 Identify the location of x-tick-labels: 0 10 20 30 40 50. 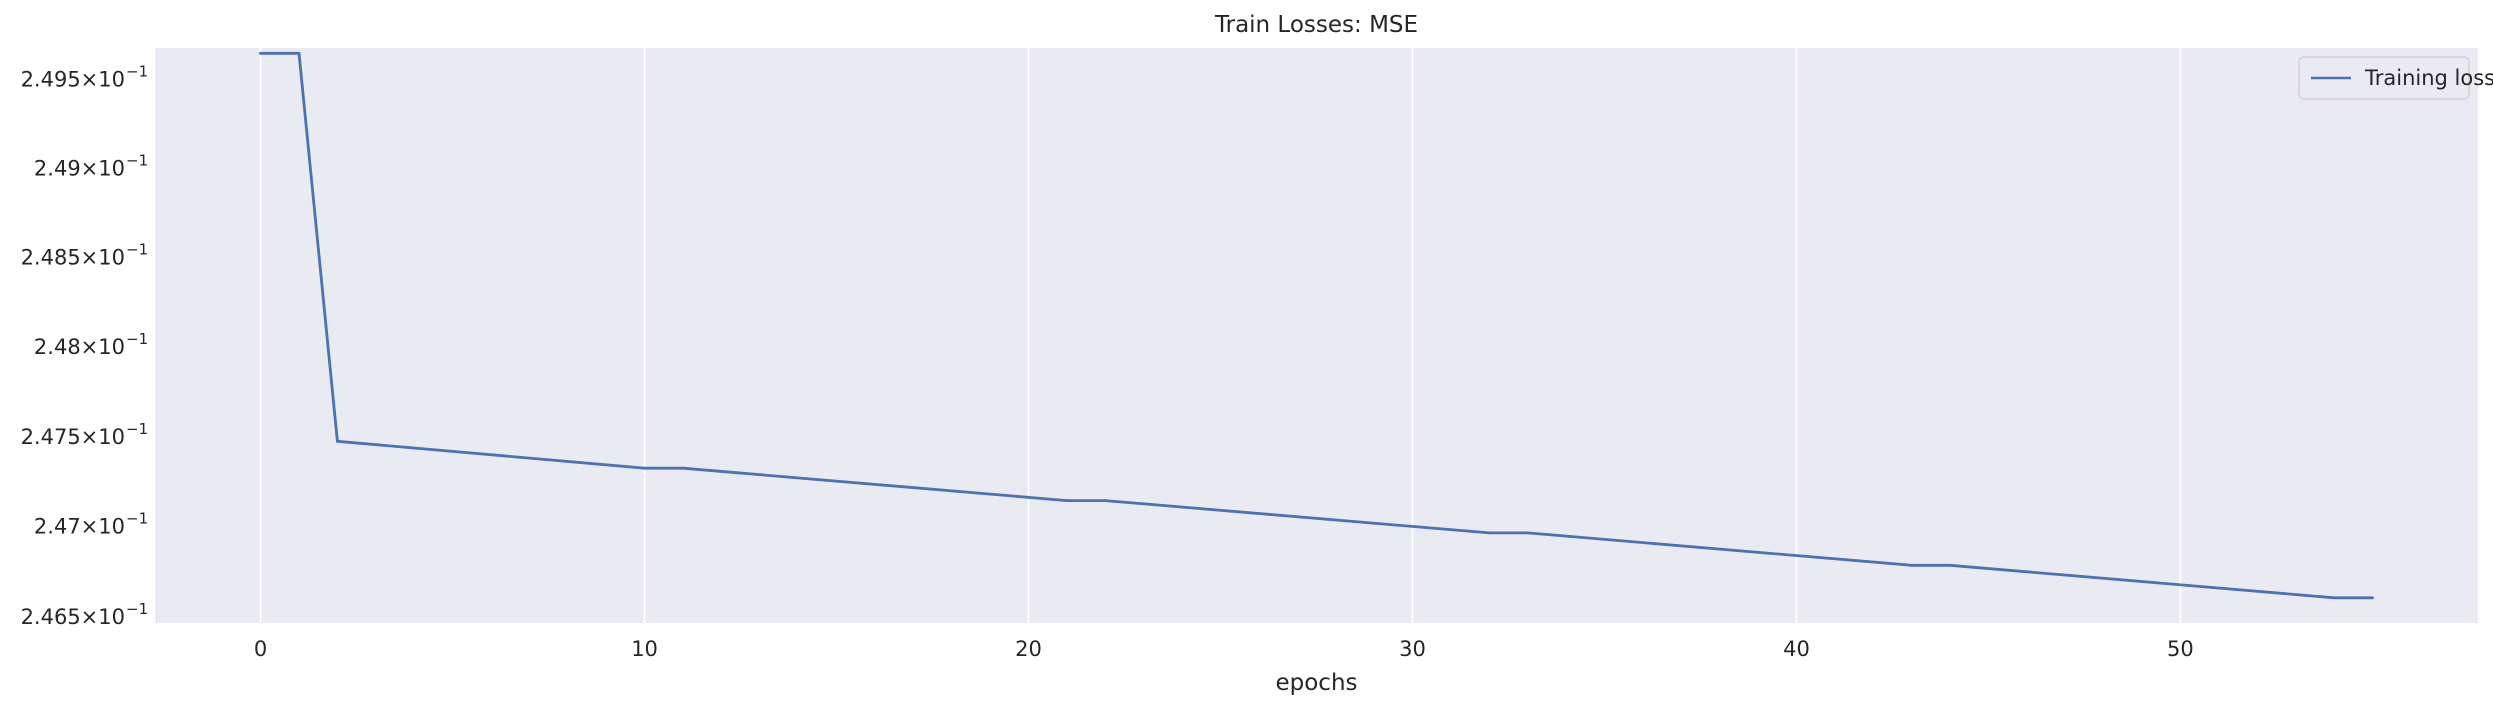
(1224, 649).